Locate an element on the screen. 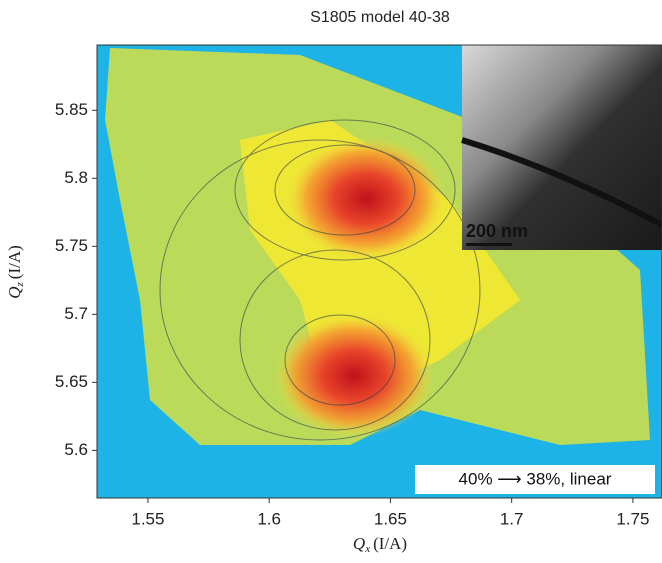  y-tick-label: 5.7 is located at coordinates (76, 313).